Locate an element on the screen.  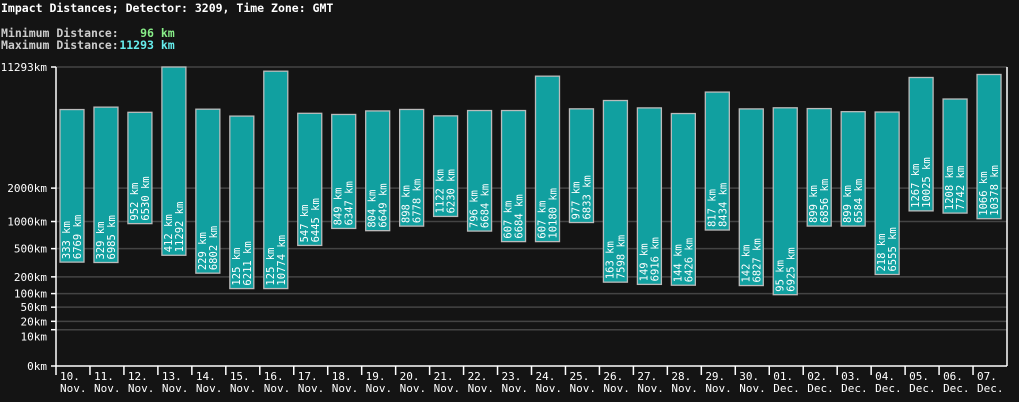
x-tick-label-day: 04. is located at coordinates (885, 376).